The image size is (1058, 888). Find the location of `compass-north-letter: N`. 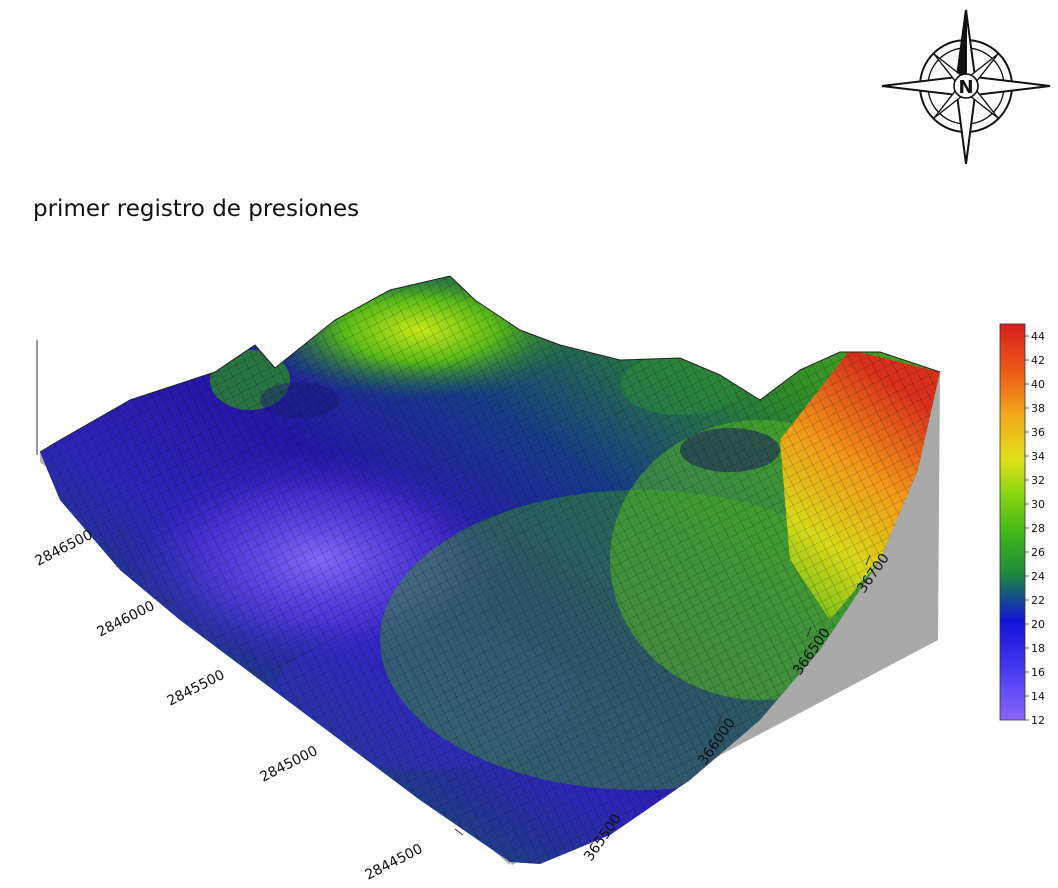

compass-north-letter: N is located at coordinates (965, 87).